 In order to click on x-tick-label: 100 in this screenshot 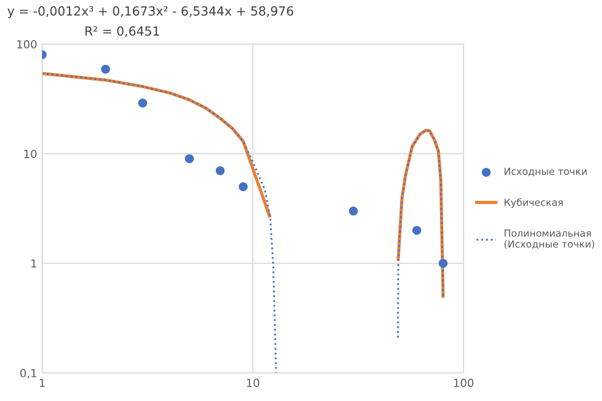, I will do `click(464, 383)`.